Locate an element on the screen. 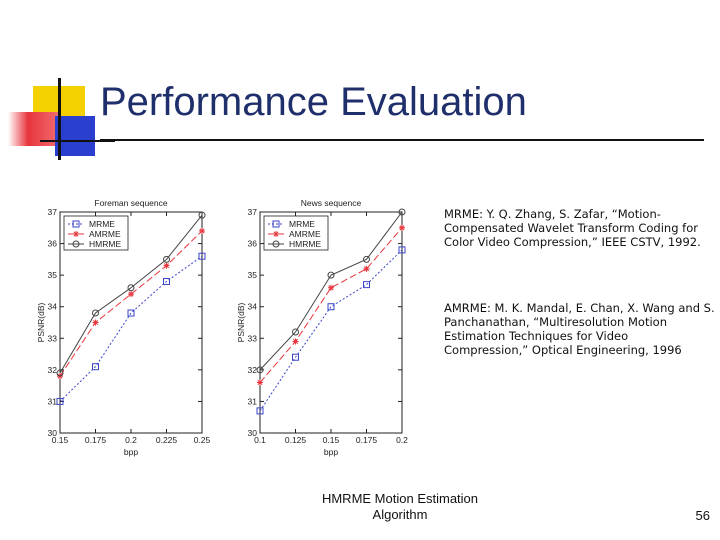 The image size is (720, 540). x-tick-label: 0.1 is located at coordinates (260, 440).